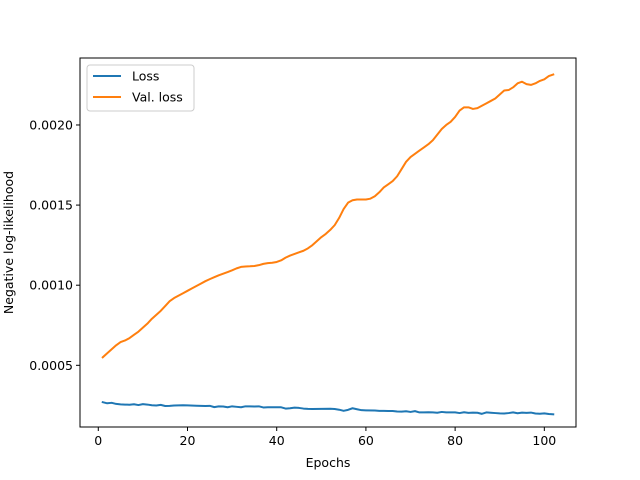  What do you see at coordinates (455, 440) in the screenshot?
I see `x-tick-label: 80` at bounding box center [455, 440].